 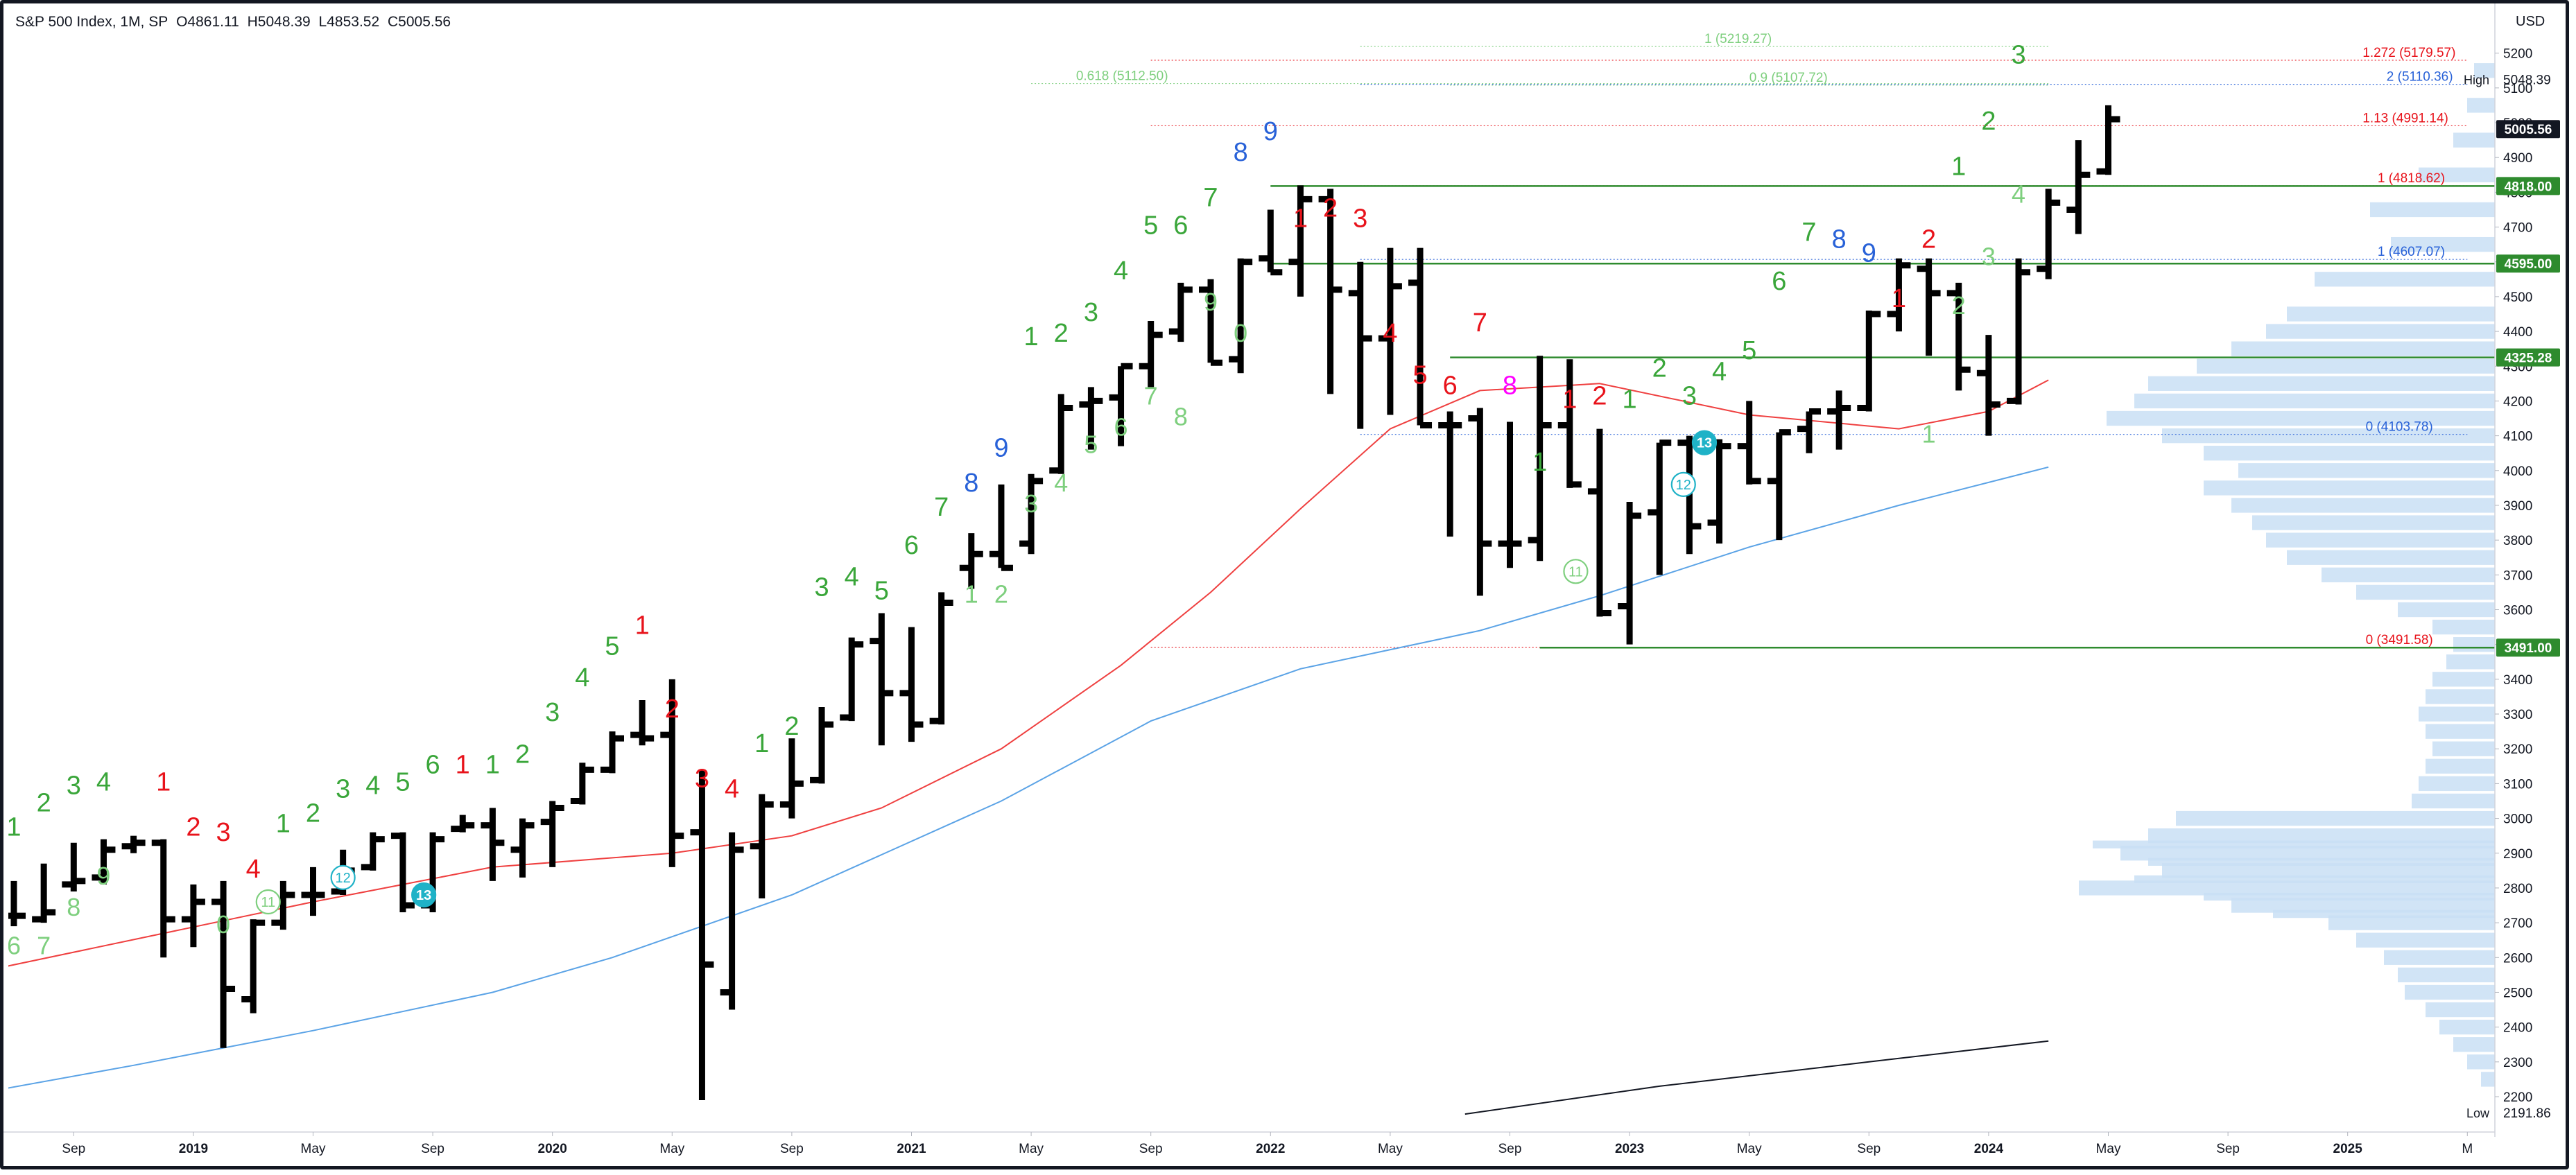 I want to click on currency-label: USD, so click(x=2530, y=21).